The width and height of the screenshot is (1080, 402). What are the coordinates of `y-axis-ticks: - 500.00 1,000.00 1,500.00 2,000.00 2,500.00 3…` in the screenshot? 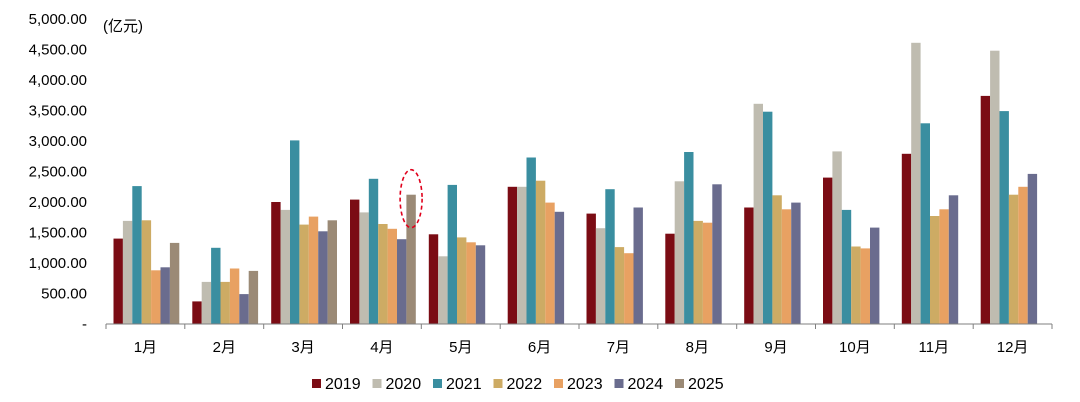 It's located at (58, 172).